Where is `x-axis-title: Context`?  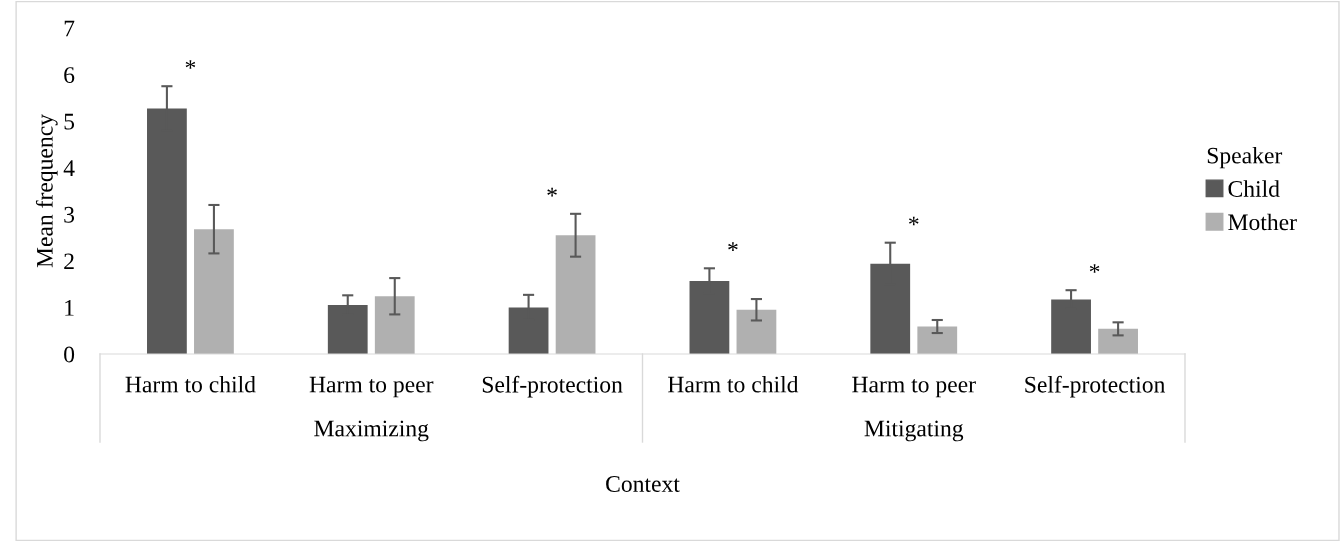
x-axis-title: Context is located at coordinates (643, 484).